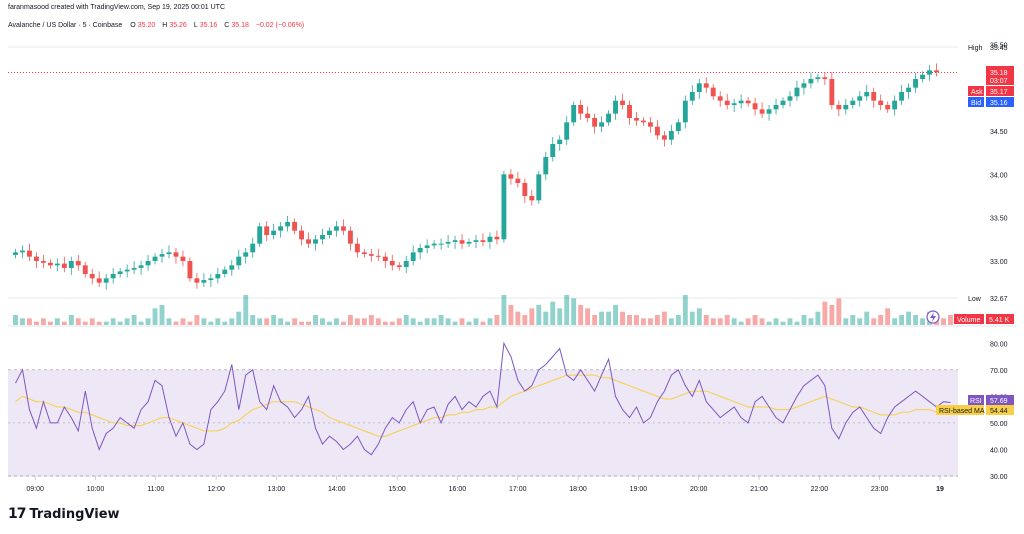  I want to click on last-price-bg, so click(1000, 75).